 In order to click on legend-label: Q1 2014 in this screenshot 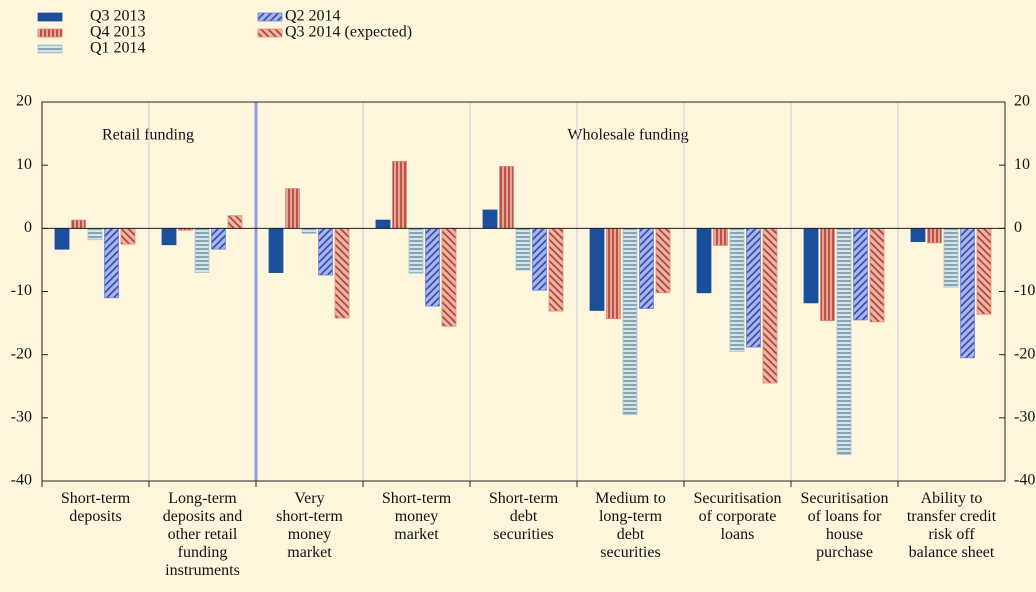, I will do `click(118, 48)`.